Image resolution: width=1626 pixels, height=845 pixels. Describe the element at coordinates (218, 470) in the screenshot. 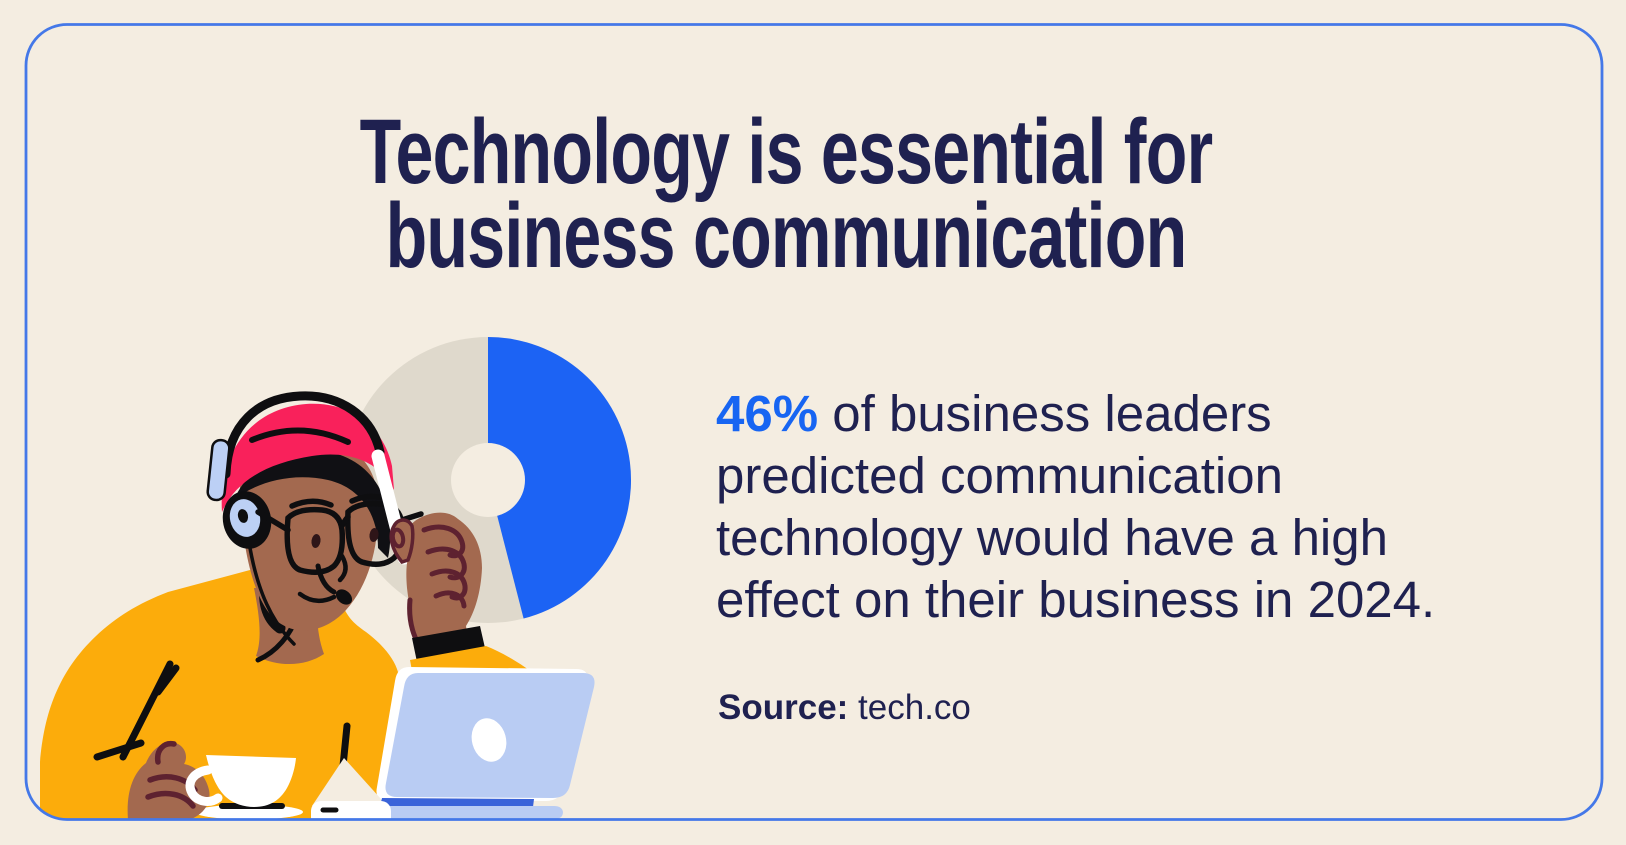

I see `headphone-strap` at that location.